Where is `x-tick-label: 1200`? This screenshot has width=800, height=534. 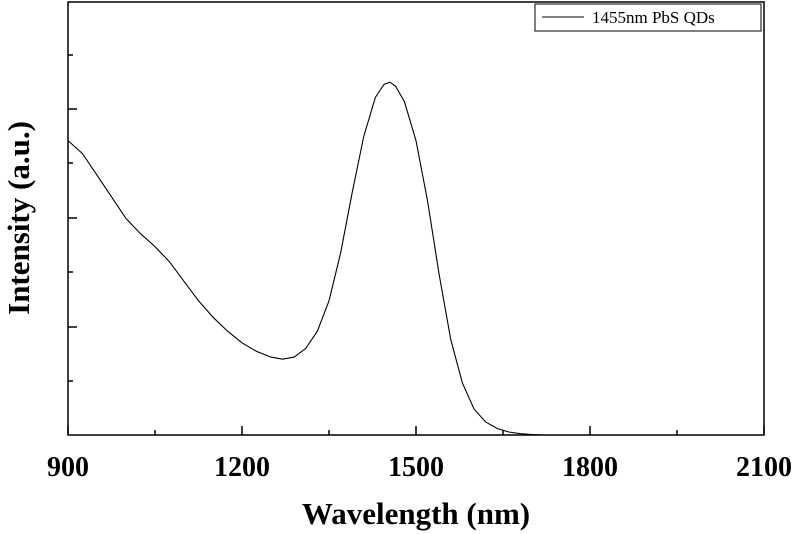 x-tick-label: 1200 is located at coordinates (242, 467).